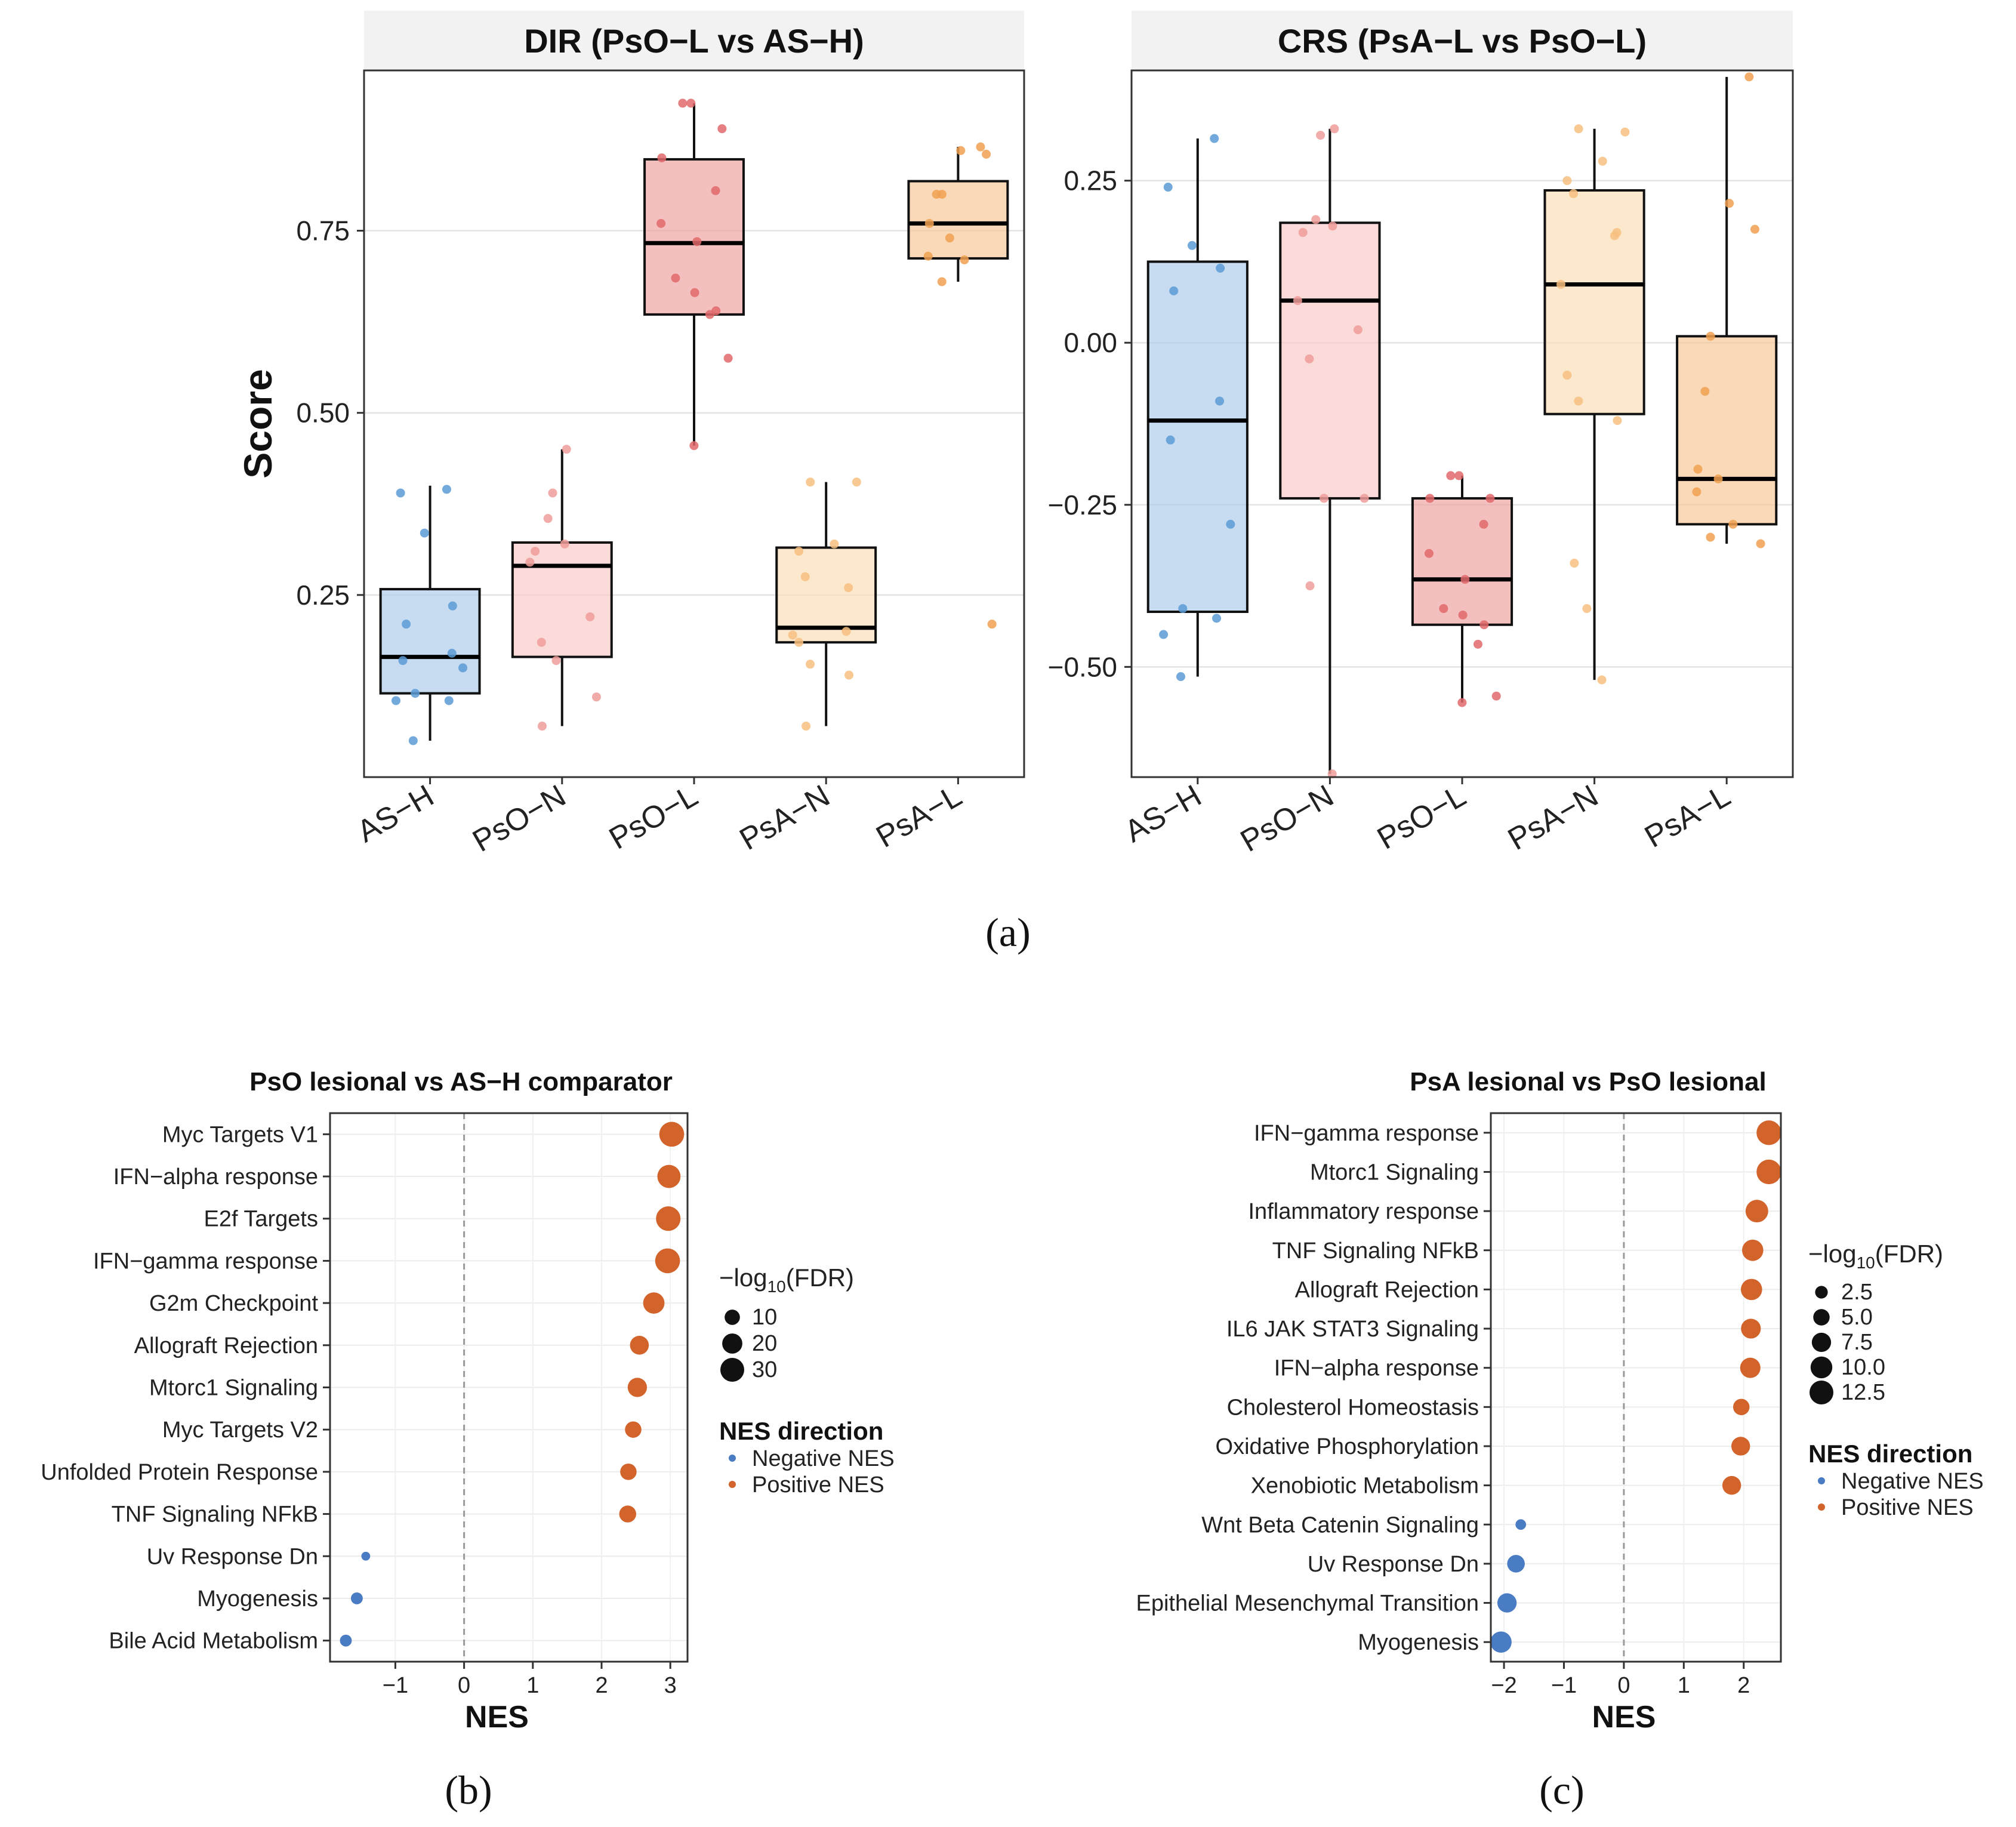 The image size is (2016, 1827). Describe the element at coordinates (1912, 1482) in the screenshot. I see `color-legend-label: Negative NES` at that location.